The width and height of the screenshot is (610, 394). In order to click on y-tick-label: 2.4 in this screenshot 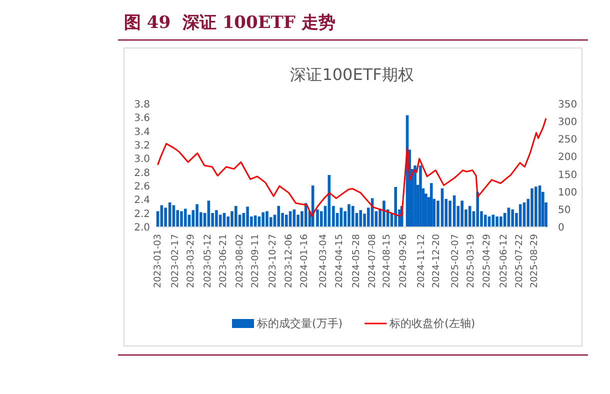, I will do `click(142, 200)`.